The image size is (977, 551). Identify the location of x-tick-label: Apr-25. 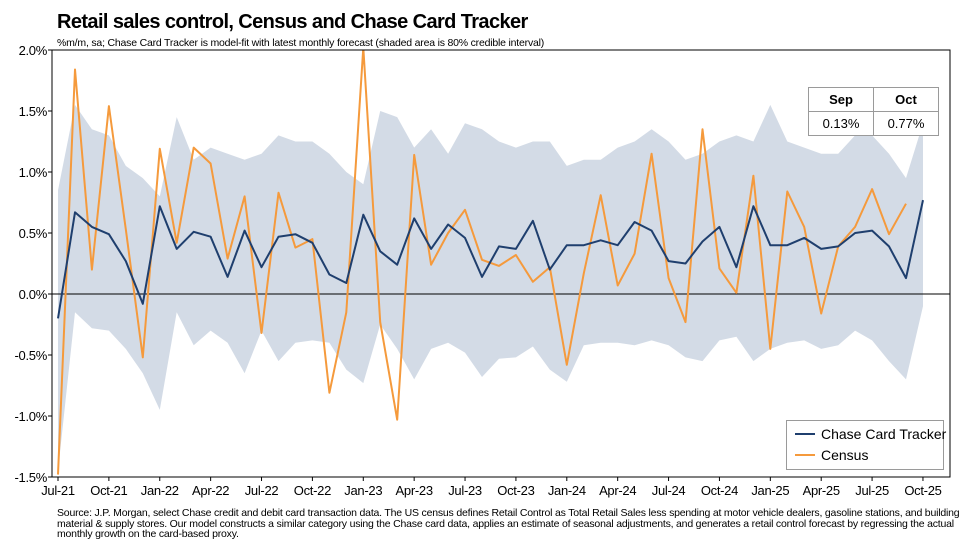
(821, 490).